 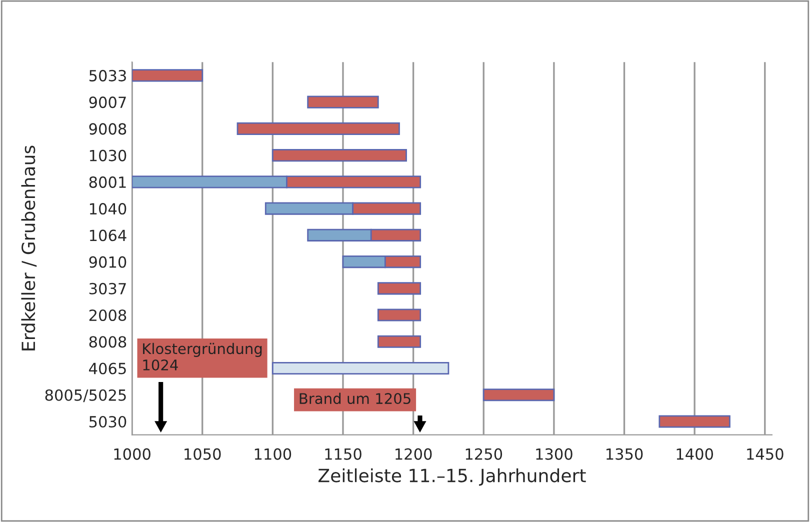 I want to click on y-tick-label: 1040, so click(x=108, y=209).